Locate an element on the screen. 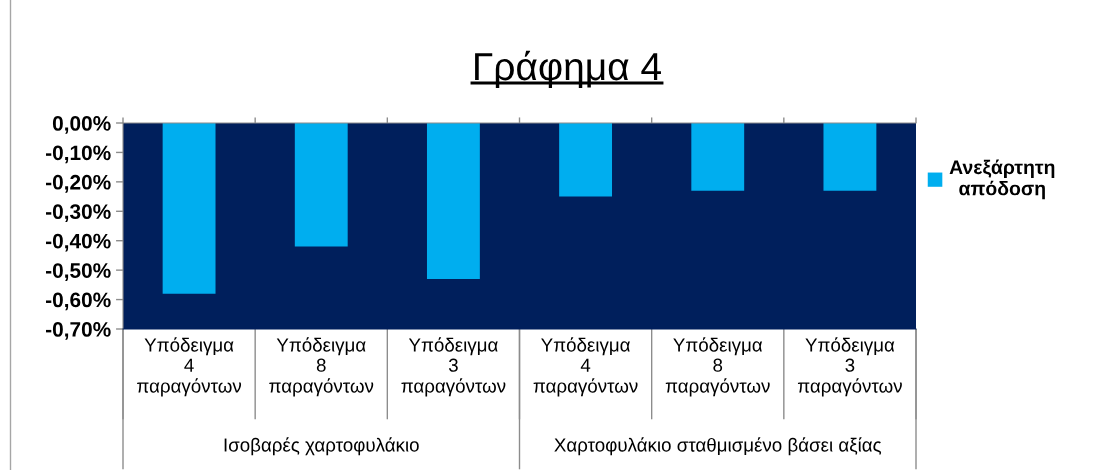  text: Χαρτοφυλάκιο σταθμισμένο βάσει αξίας is located at coordinates (718, 446).